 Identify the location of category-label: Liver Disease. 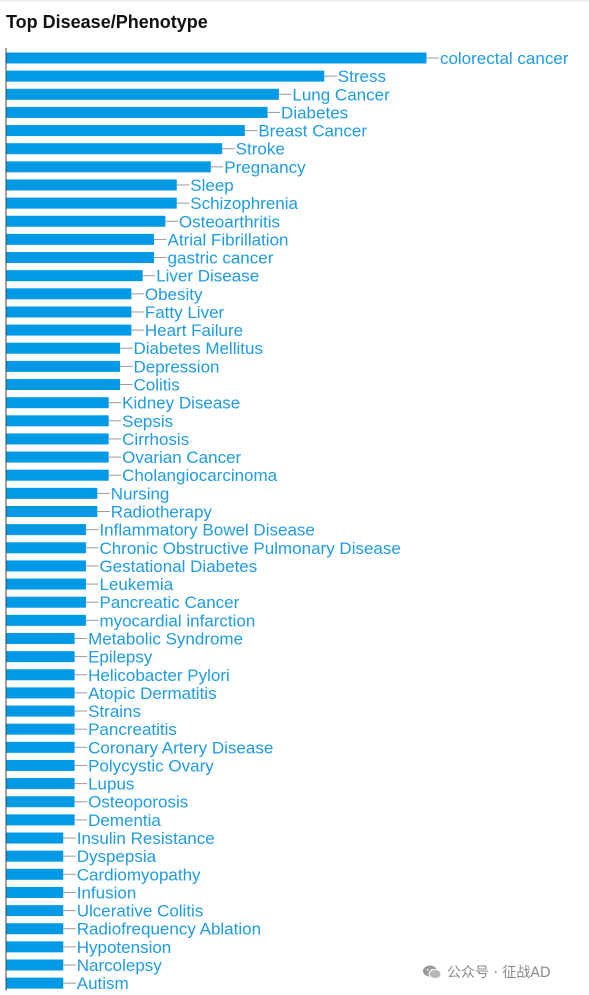
(207, 276).